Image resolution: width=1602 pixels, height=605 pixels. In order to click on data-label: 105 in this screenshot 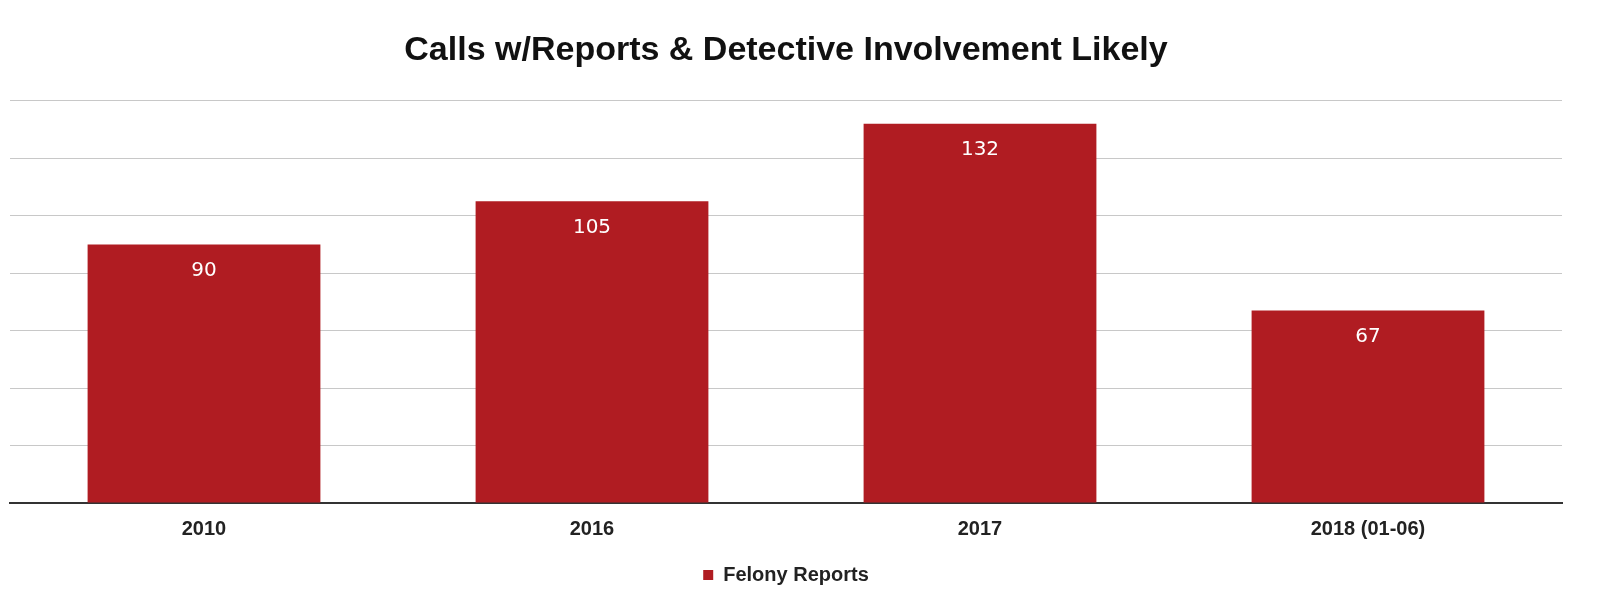, I will do `click(592, 225)`.